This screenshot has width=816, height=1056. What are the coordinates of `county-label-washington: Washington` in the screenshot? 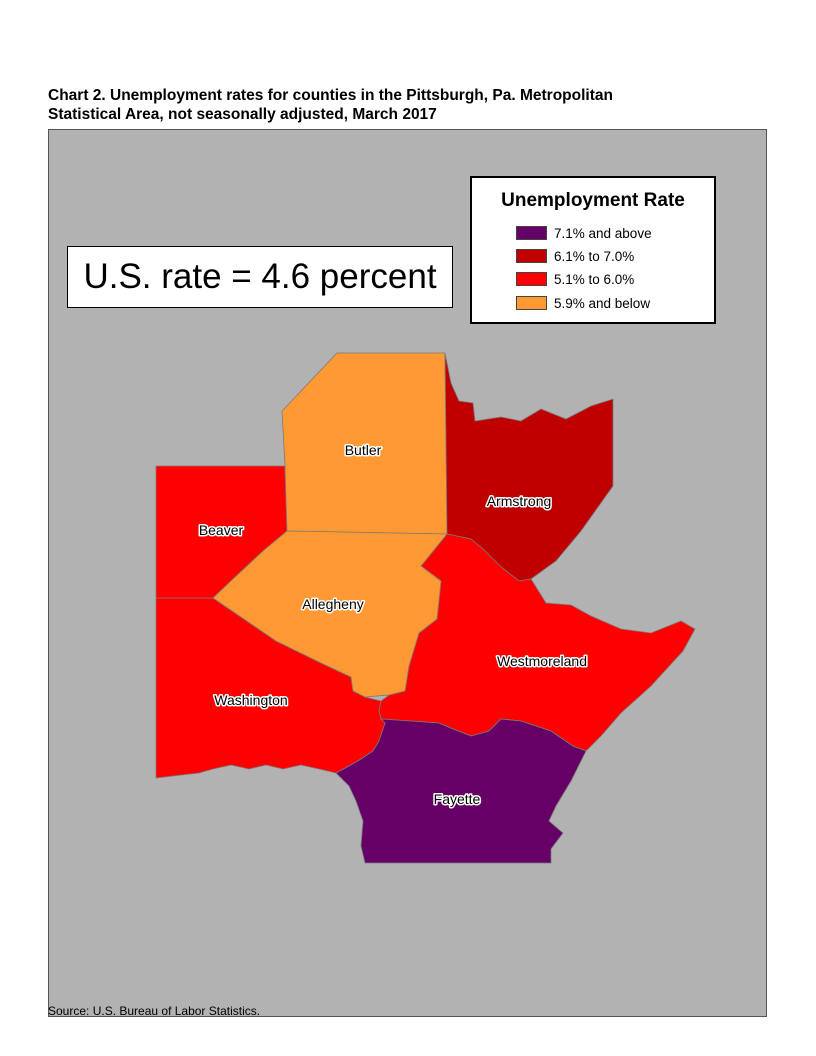 It's located at (250, 700).